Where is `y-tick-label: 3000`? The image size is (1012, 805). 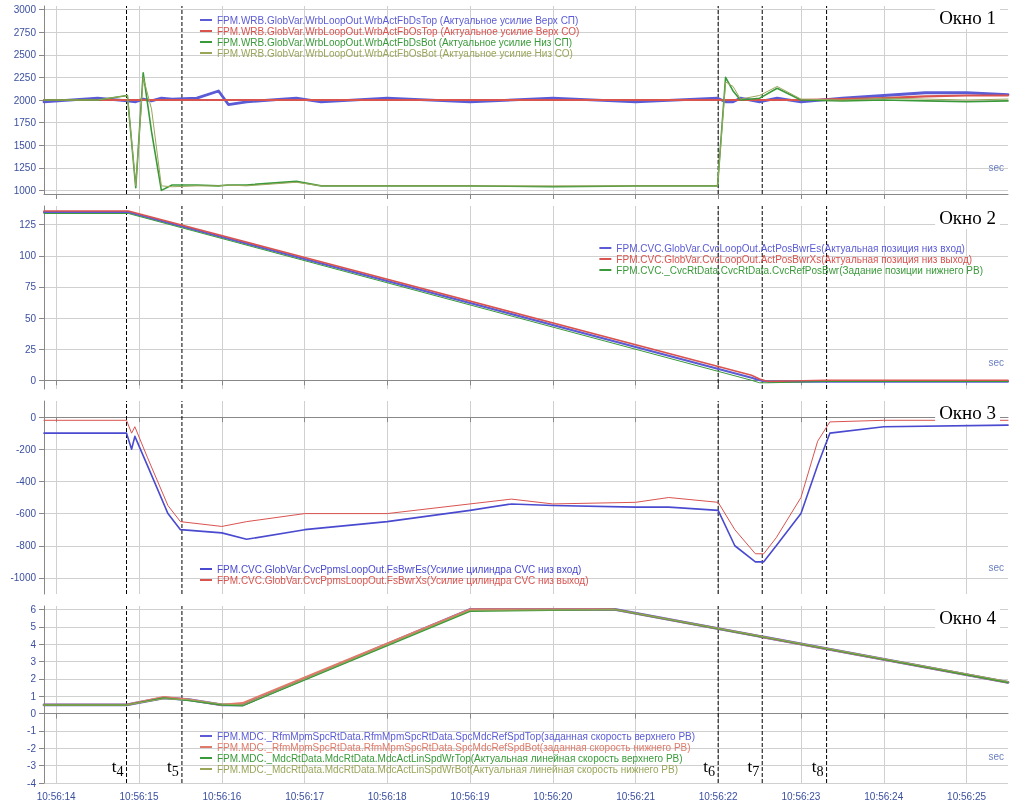
y-tick-label: 3000 is located at coordinates (25, 10).